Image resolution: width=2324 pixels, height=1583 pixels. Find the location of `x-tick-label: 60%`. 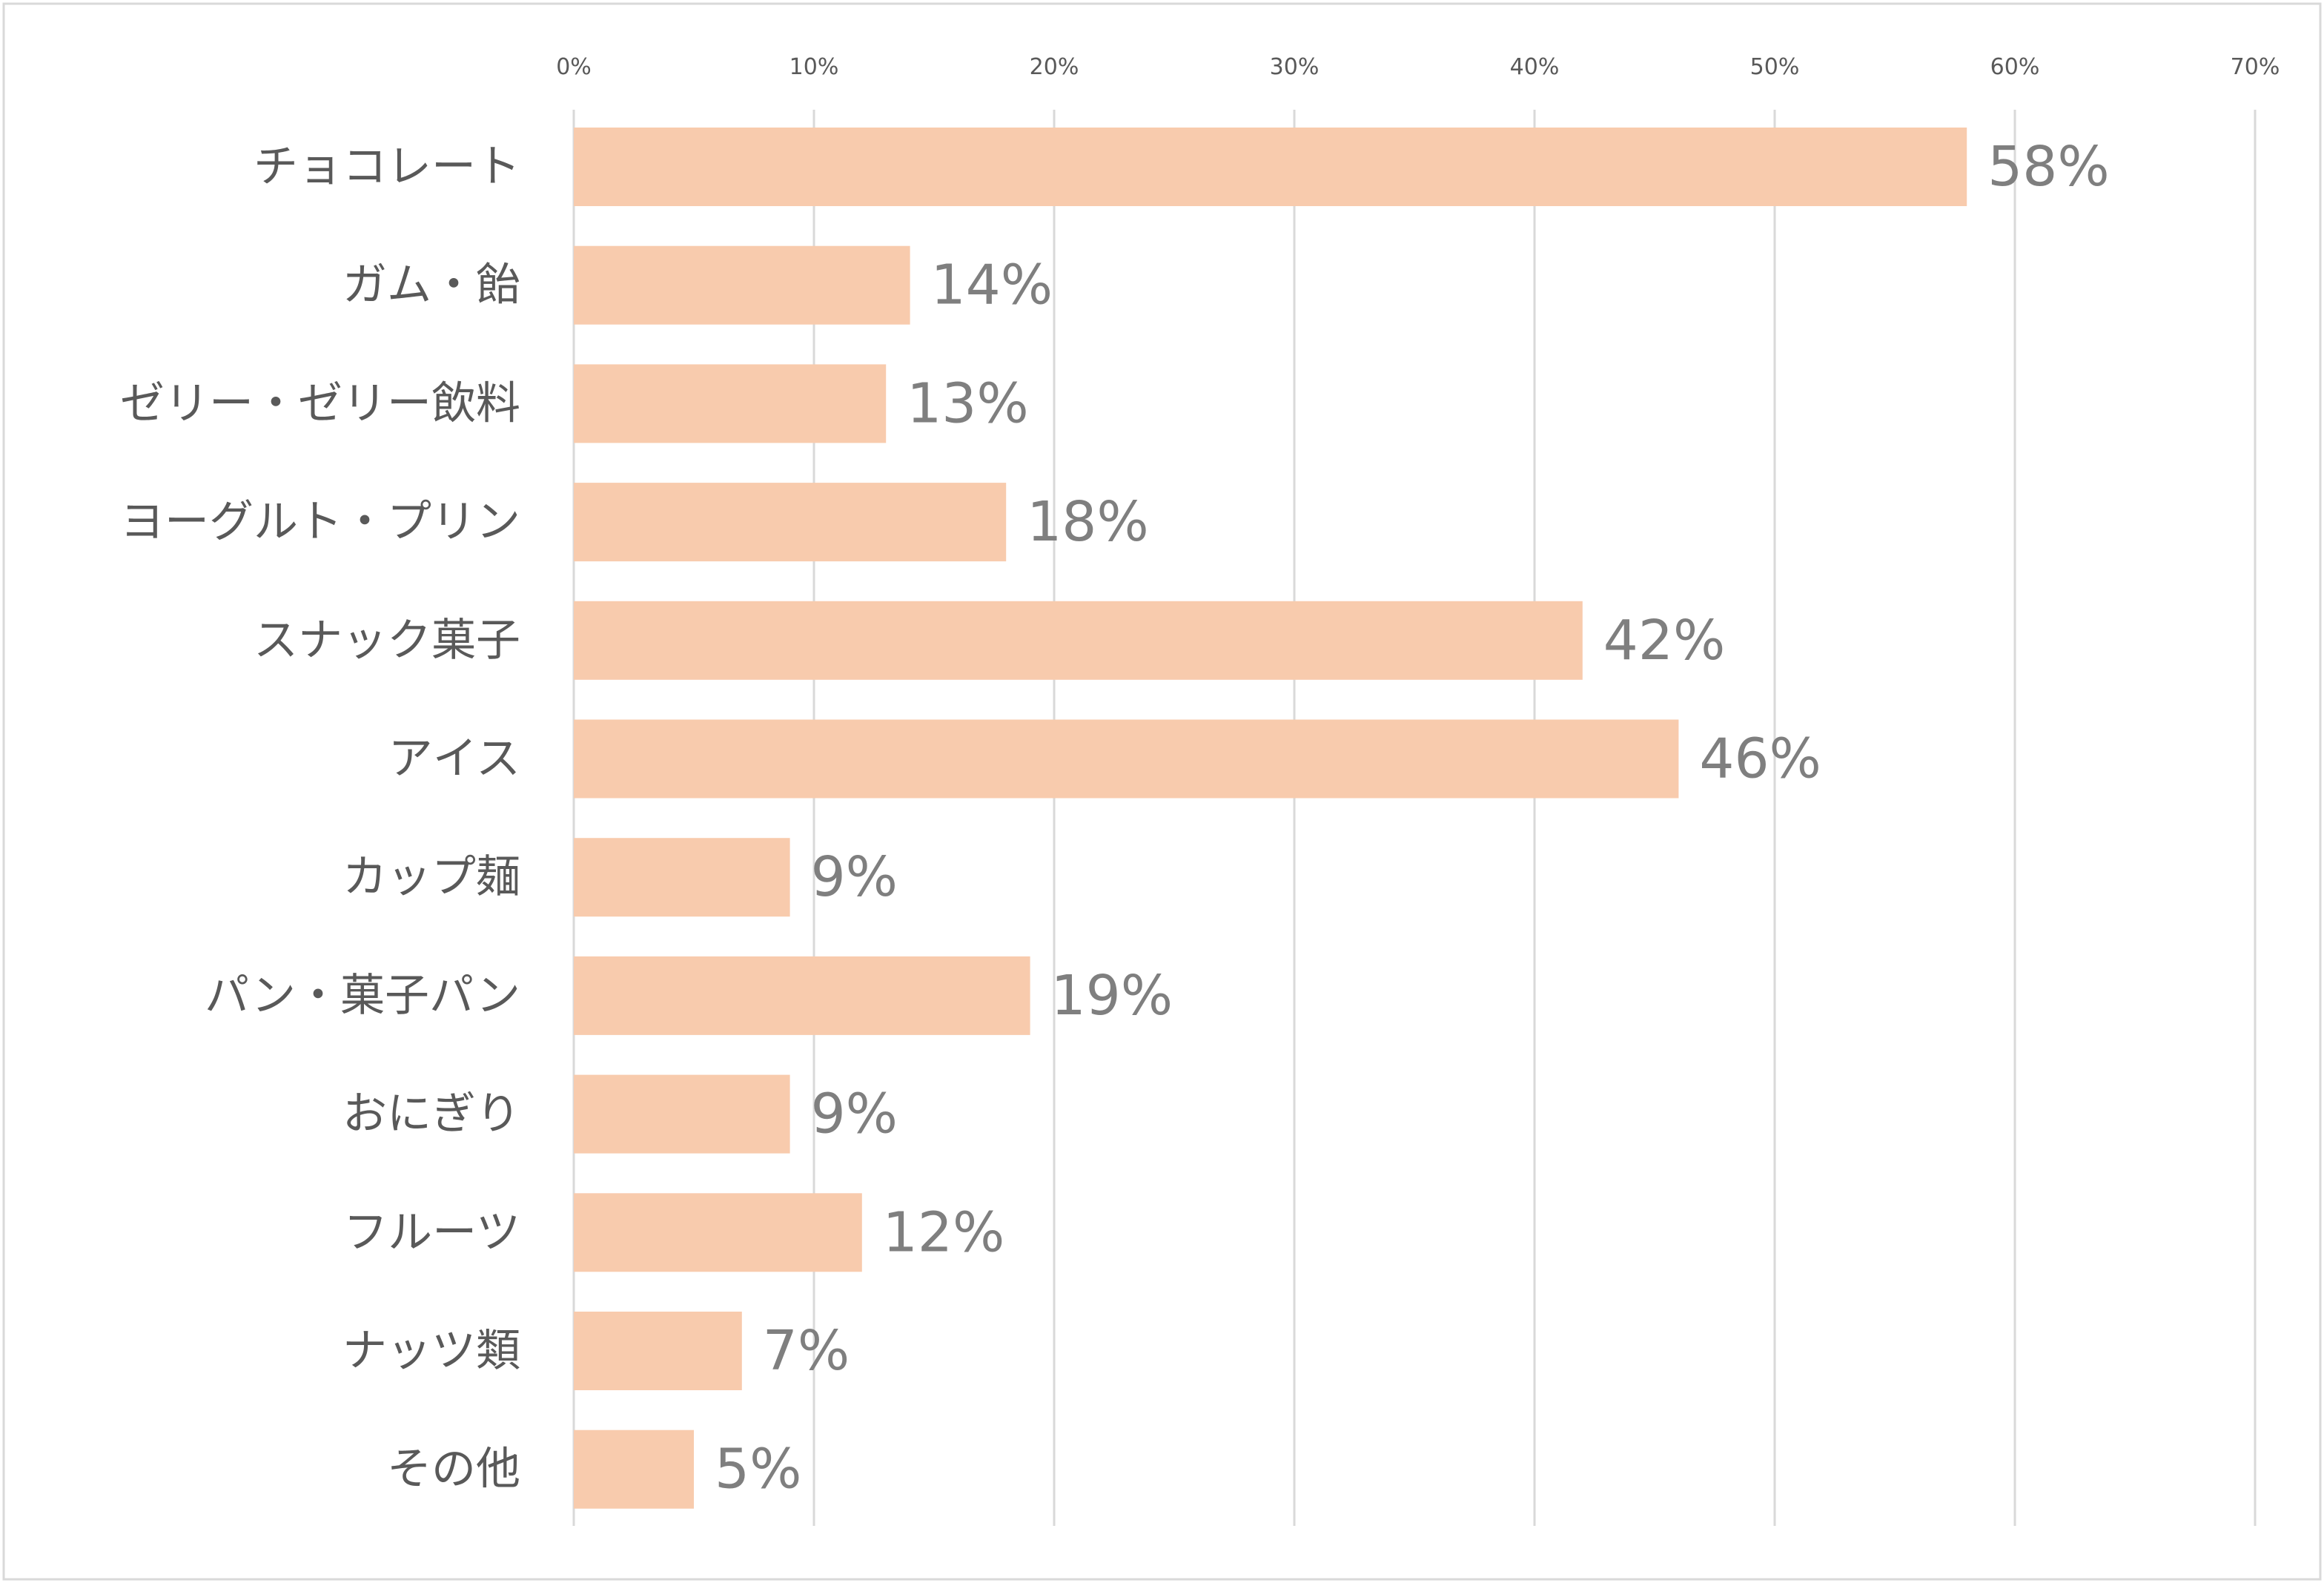

x-tick-label: 60% is located at coordinates (2015, 67).